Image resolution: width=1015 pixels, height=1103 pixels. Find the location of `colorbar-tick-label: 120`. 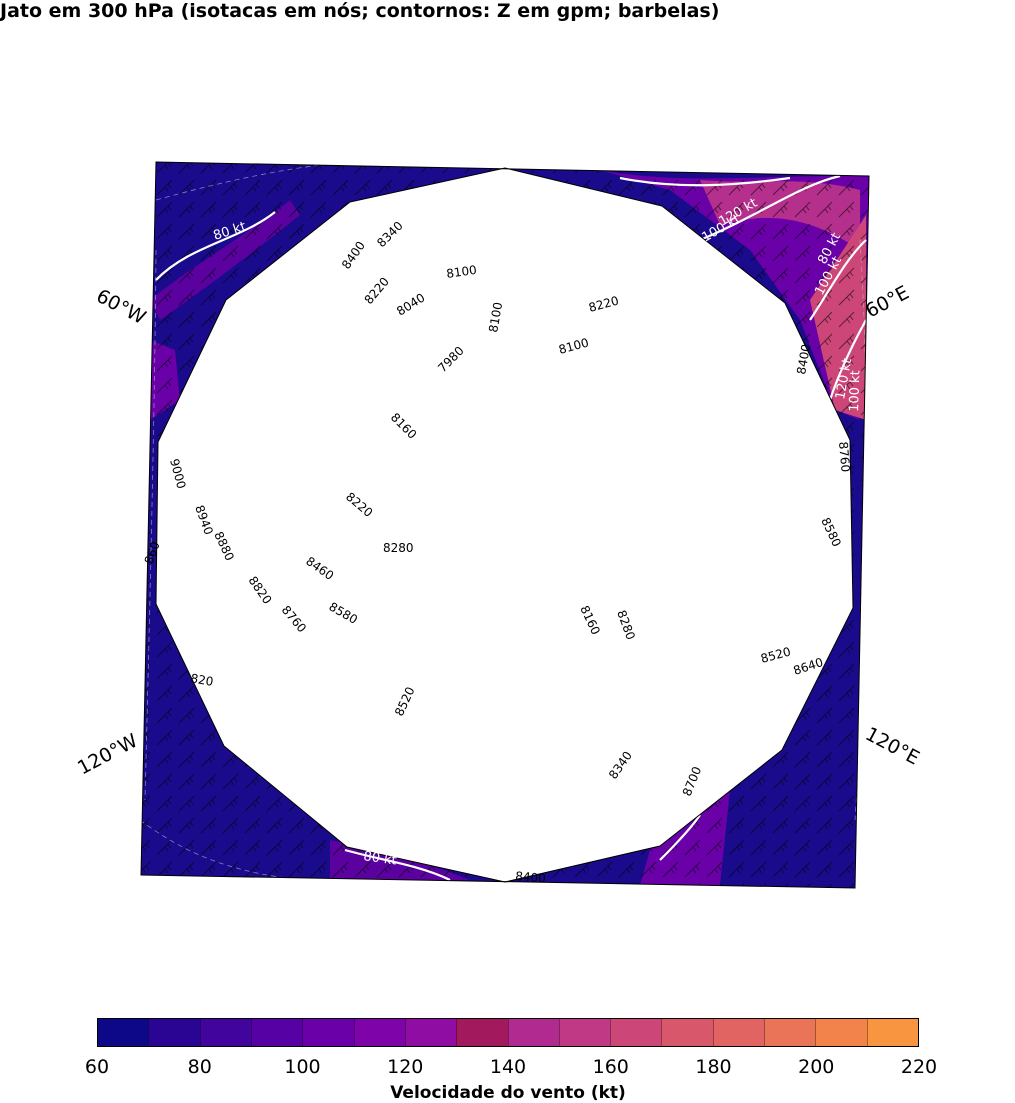

colorbar-tick-label: 120 is located at coordinates (405, 1067).